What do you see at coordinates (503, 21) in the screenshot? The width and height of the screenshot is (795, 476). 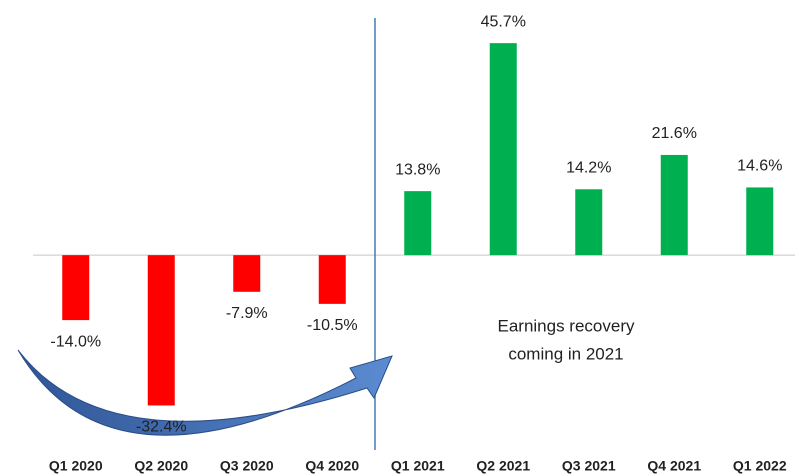 I see `value-label: 45.7%` at bounding box center [503, 21].